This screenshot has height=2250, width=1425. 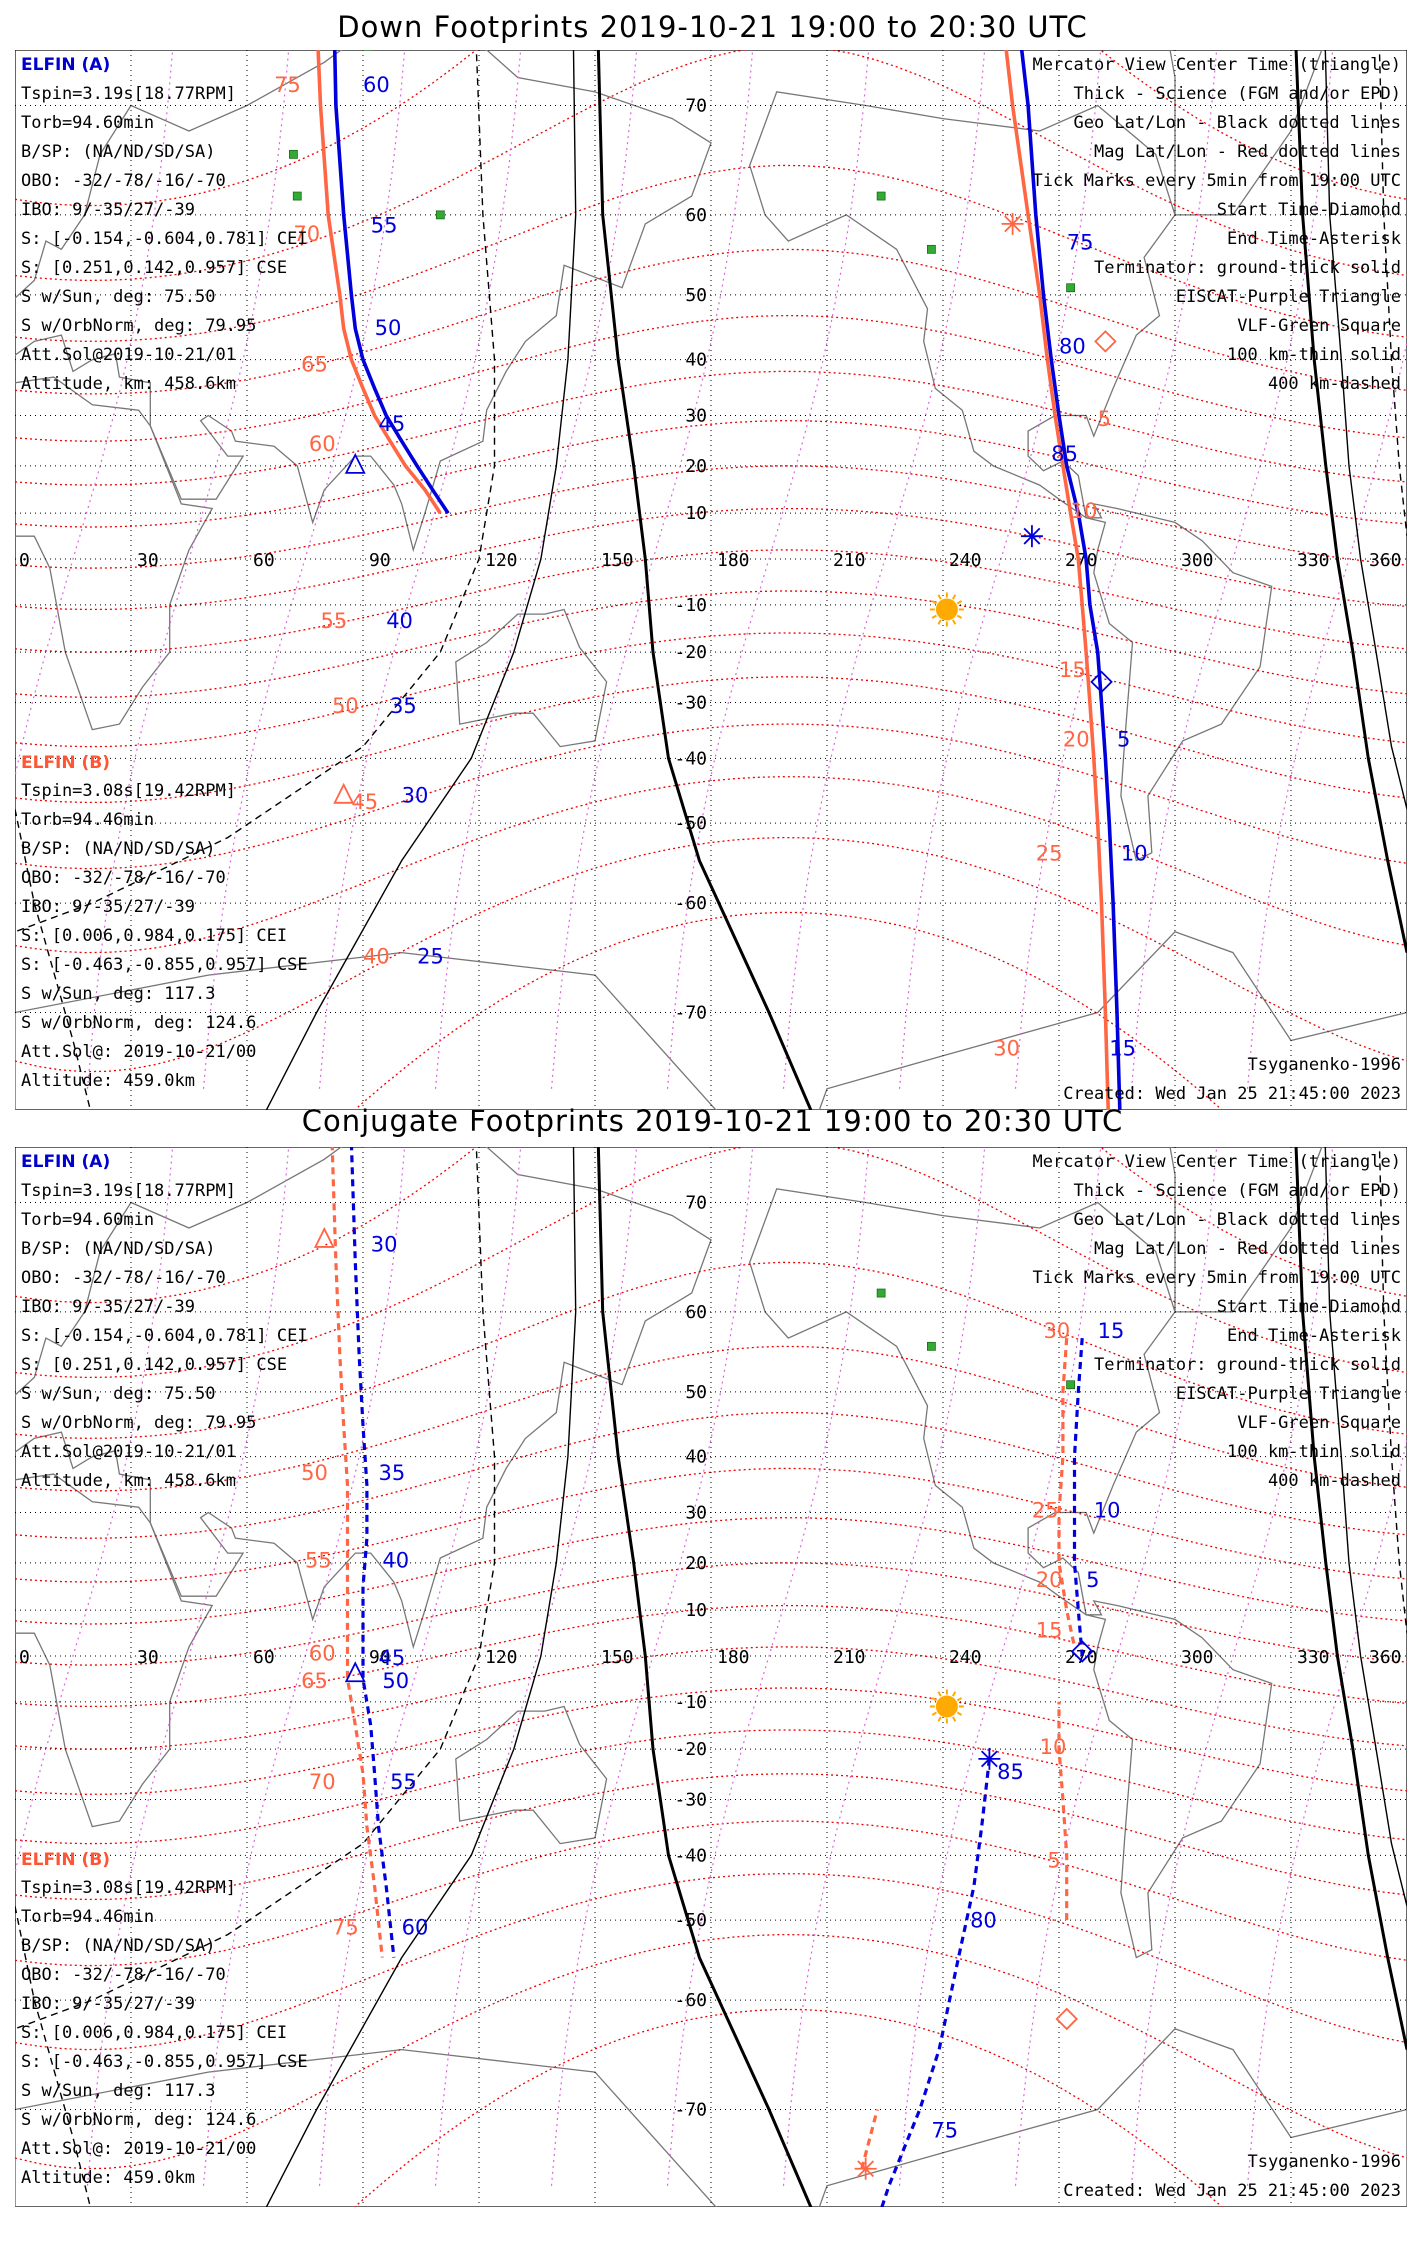 I want to click on lon-tick-label: 90, so click(x=380, y=1657).